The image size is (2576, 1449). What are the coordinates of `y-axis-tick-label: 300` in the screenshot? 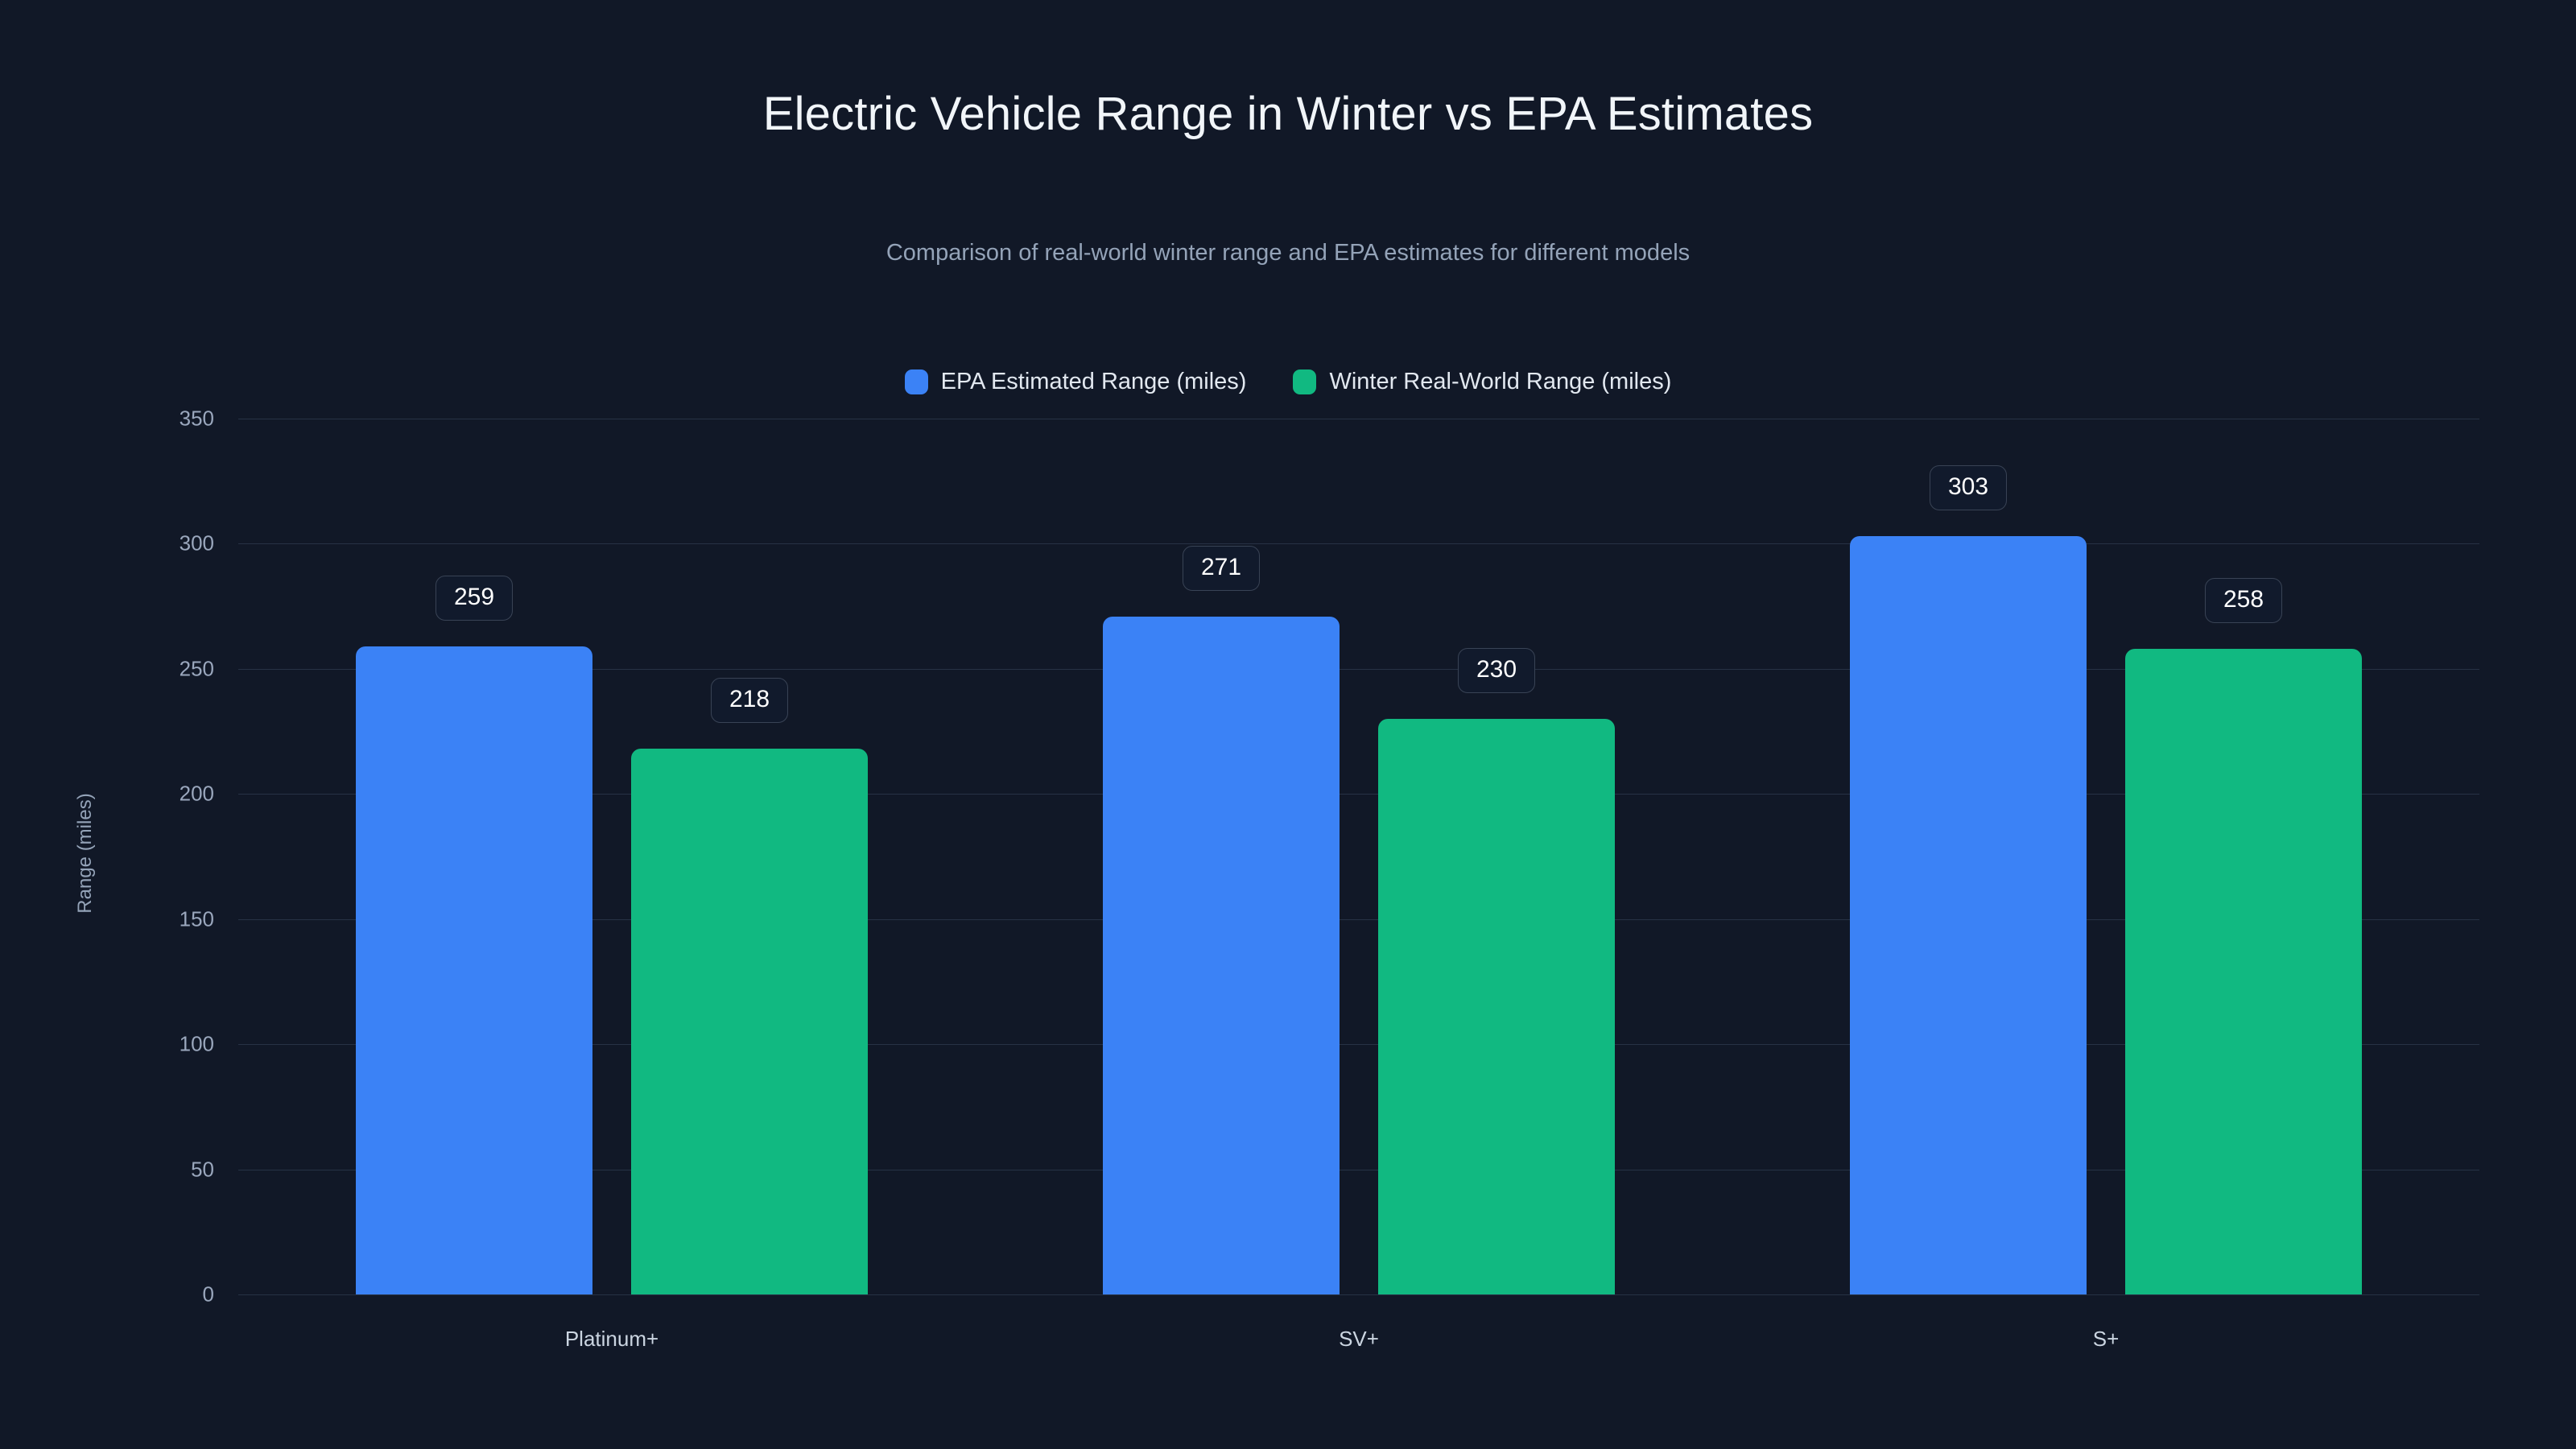 It's located at (196, 542).